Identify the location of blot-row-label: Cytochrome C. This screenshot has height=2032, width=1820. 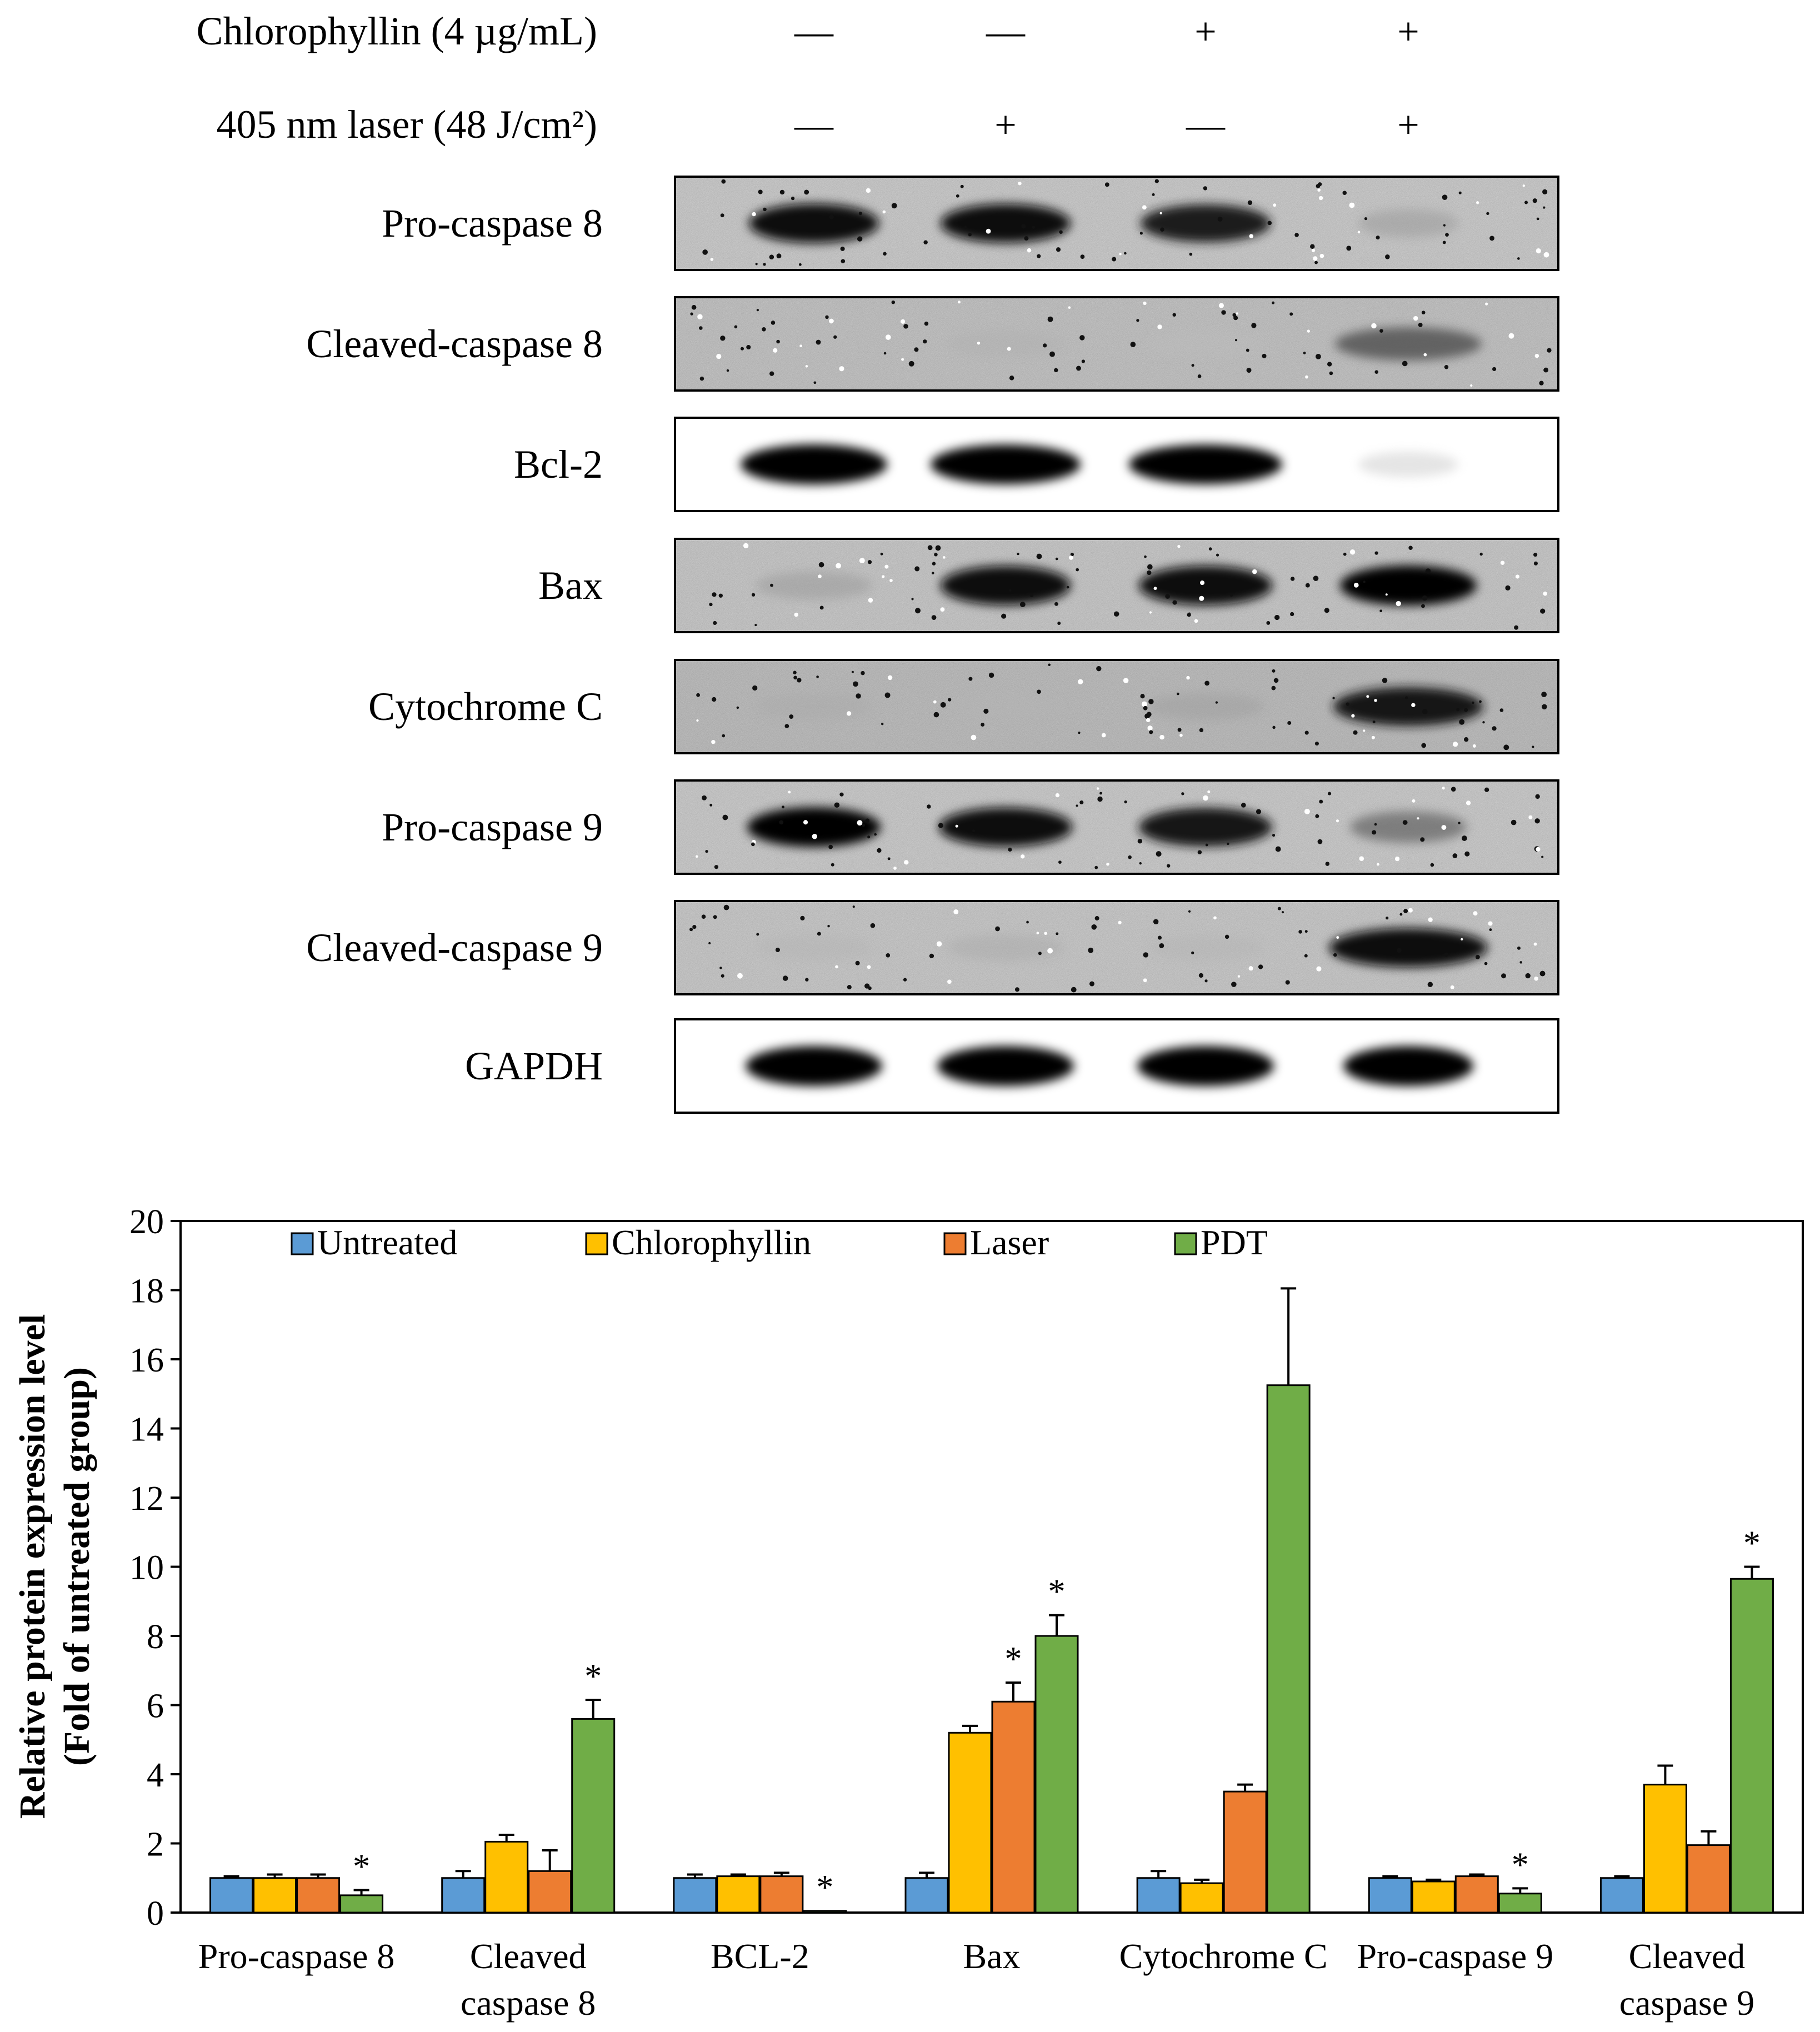
(485, 706).